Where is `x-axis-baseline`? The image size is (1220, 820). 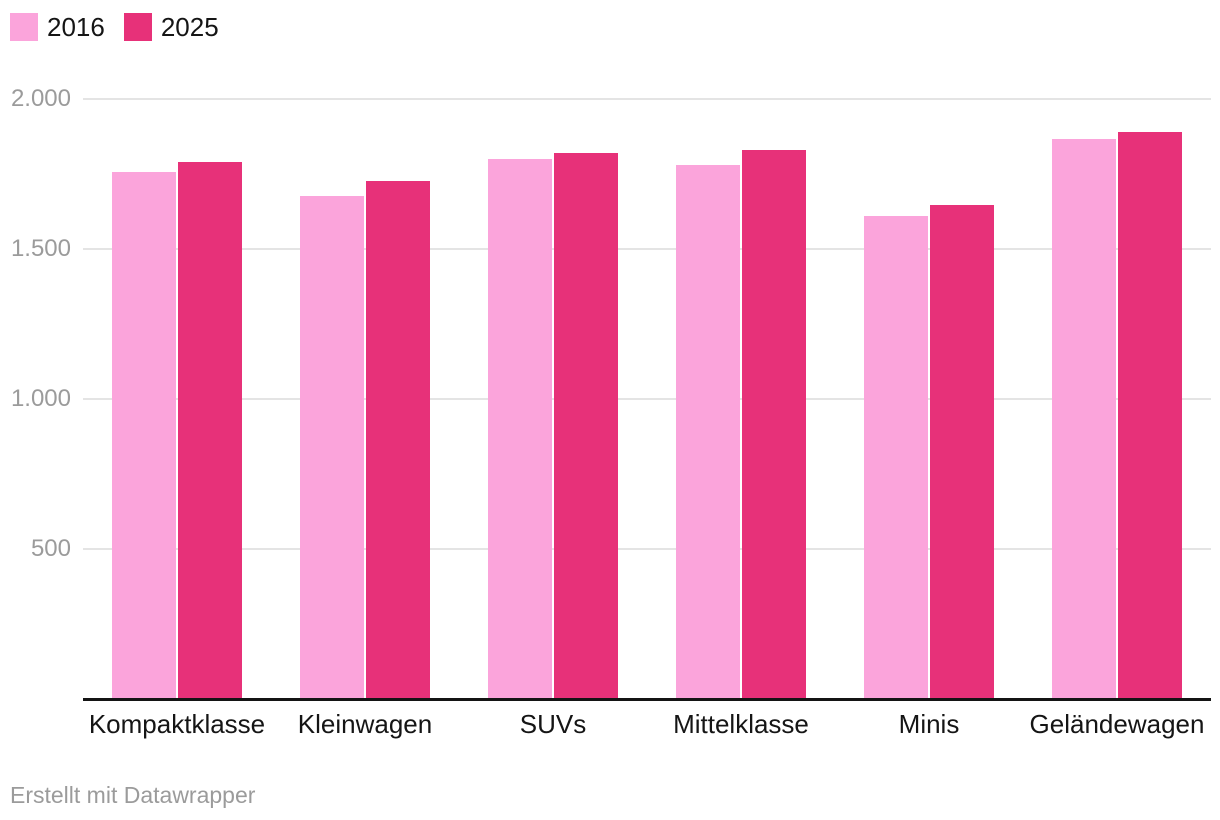 x-axis-baseline is located at coordinates (647, 699).